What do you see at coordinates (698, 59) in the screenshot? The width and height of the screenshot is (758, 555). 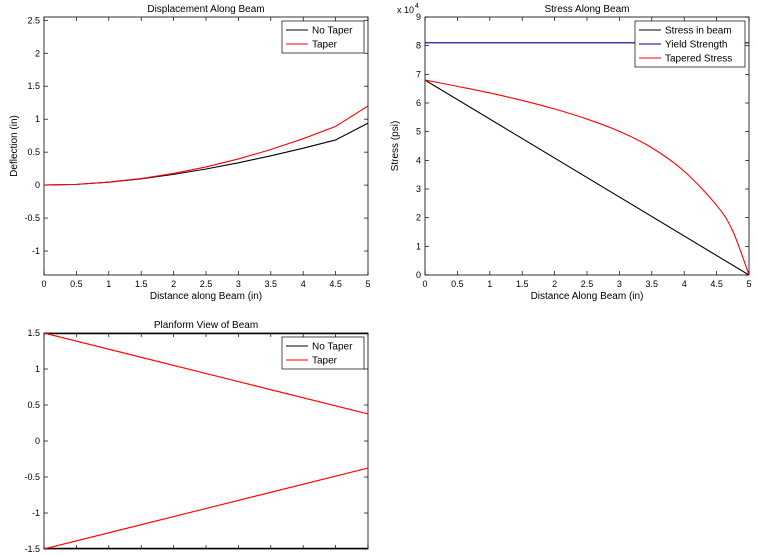 I see `legend-entry: Tapered Stress` at bounding box center [698, 59].